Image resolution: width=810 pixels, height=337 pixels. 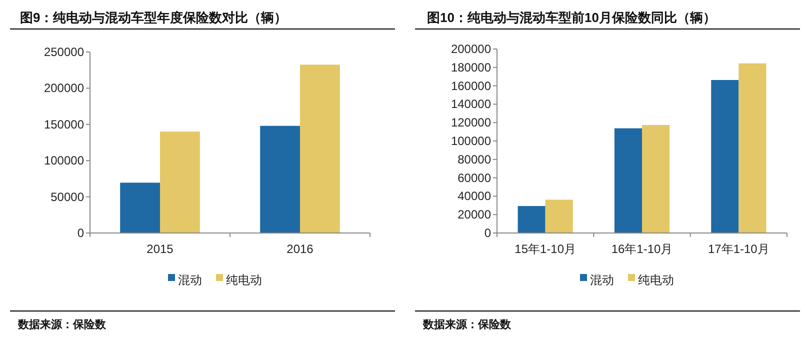 What do you see at coordinates (67, 197) in the screenshot?
I see `y-tick-label: 50000` at bounding box center [67, 197].